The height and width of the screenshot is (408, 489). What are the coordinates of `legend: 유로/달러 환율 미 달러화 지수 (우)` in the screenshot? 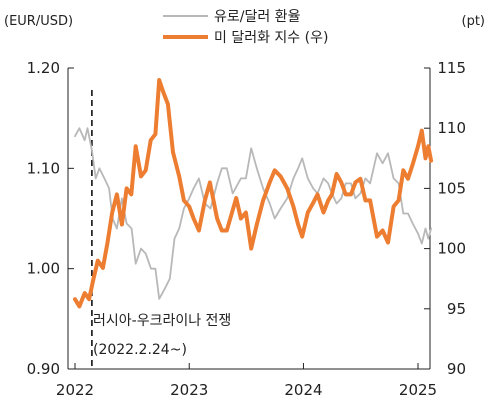 It's located at (245, 27).